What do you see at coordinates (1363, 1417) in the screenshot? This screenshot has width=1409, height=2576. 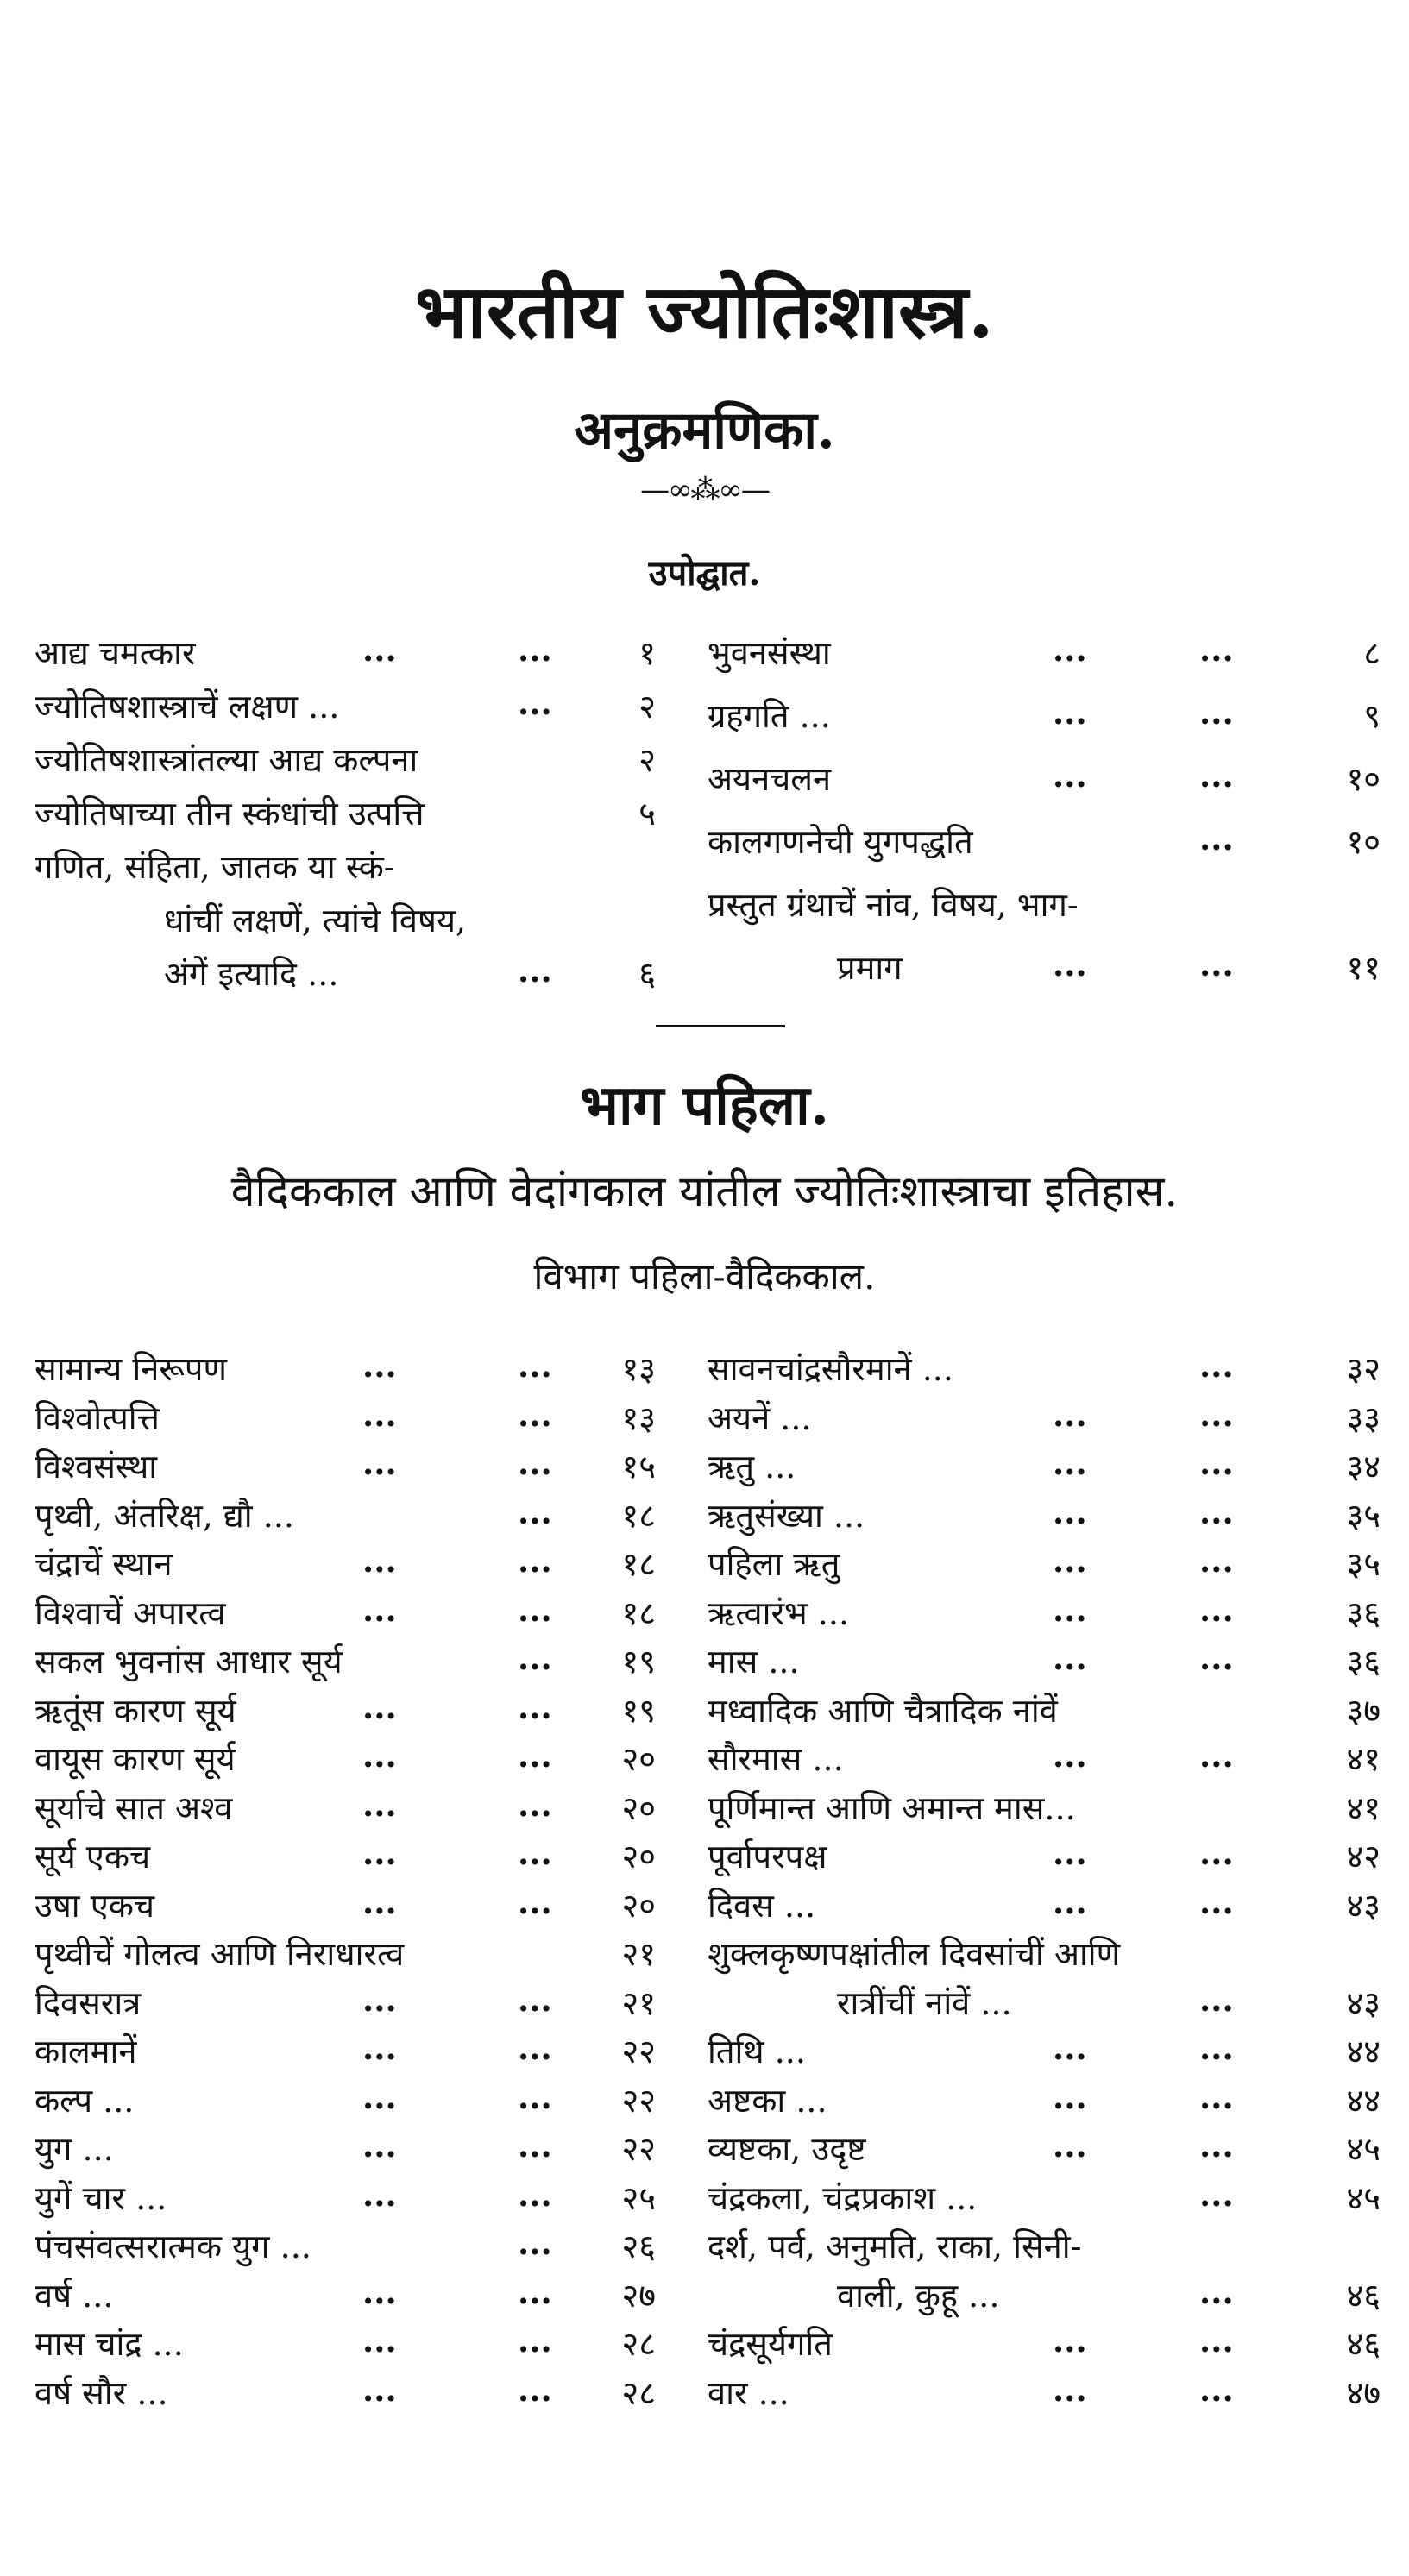 I see `page-number: ३३` at bounding box center [1363, 1417].